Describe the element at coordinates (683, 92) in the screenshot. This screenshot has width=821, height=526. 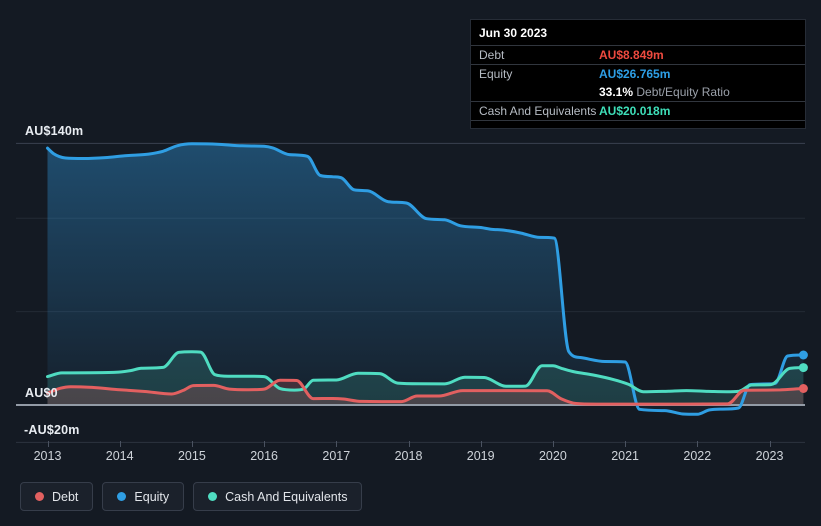
I see `tooltip-ratio-label: Debt/Equity Ratio` at that location.